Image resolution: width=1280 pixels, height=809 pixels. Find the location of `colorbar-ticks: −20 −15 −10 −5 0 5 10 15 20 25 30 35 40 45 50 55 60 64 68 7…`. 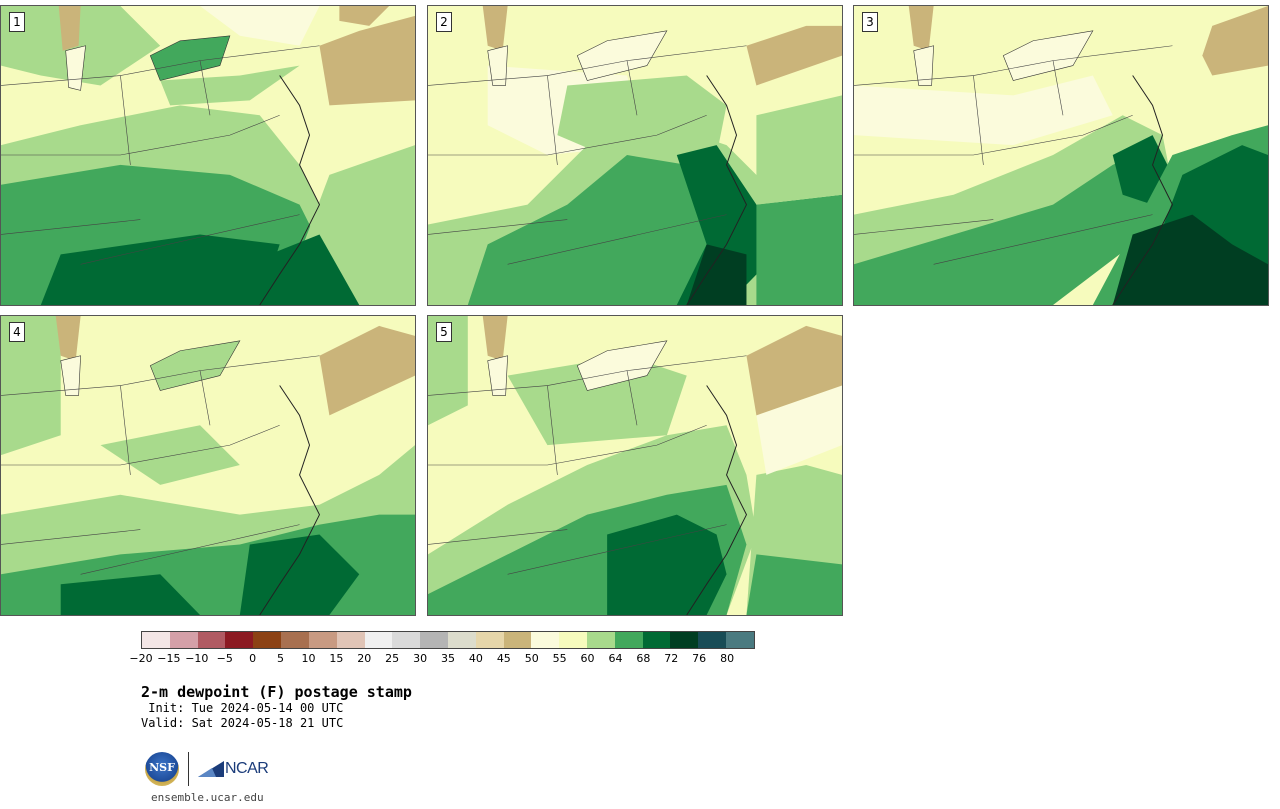

colorbar-ticks: −20 −15 −10 −5 0 5 10 15 20 25 30 35 40 45 50 55 60 64 68 7… is located at coordinates (442, 659).